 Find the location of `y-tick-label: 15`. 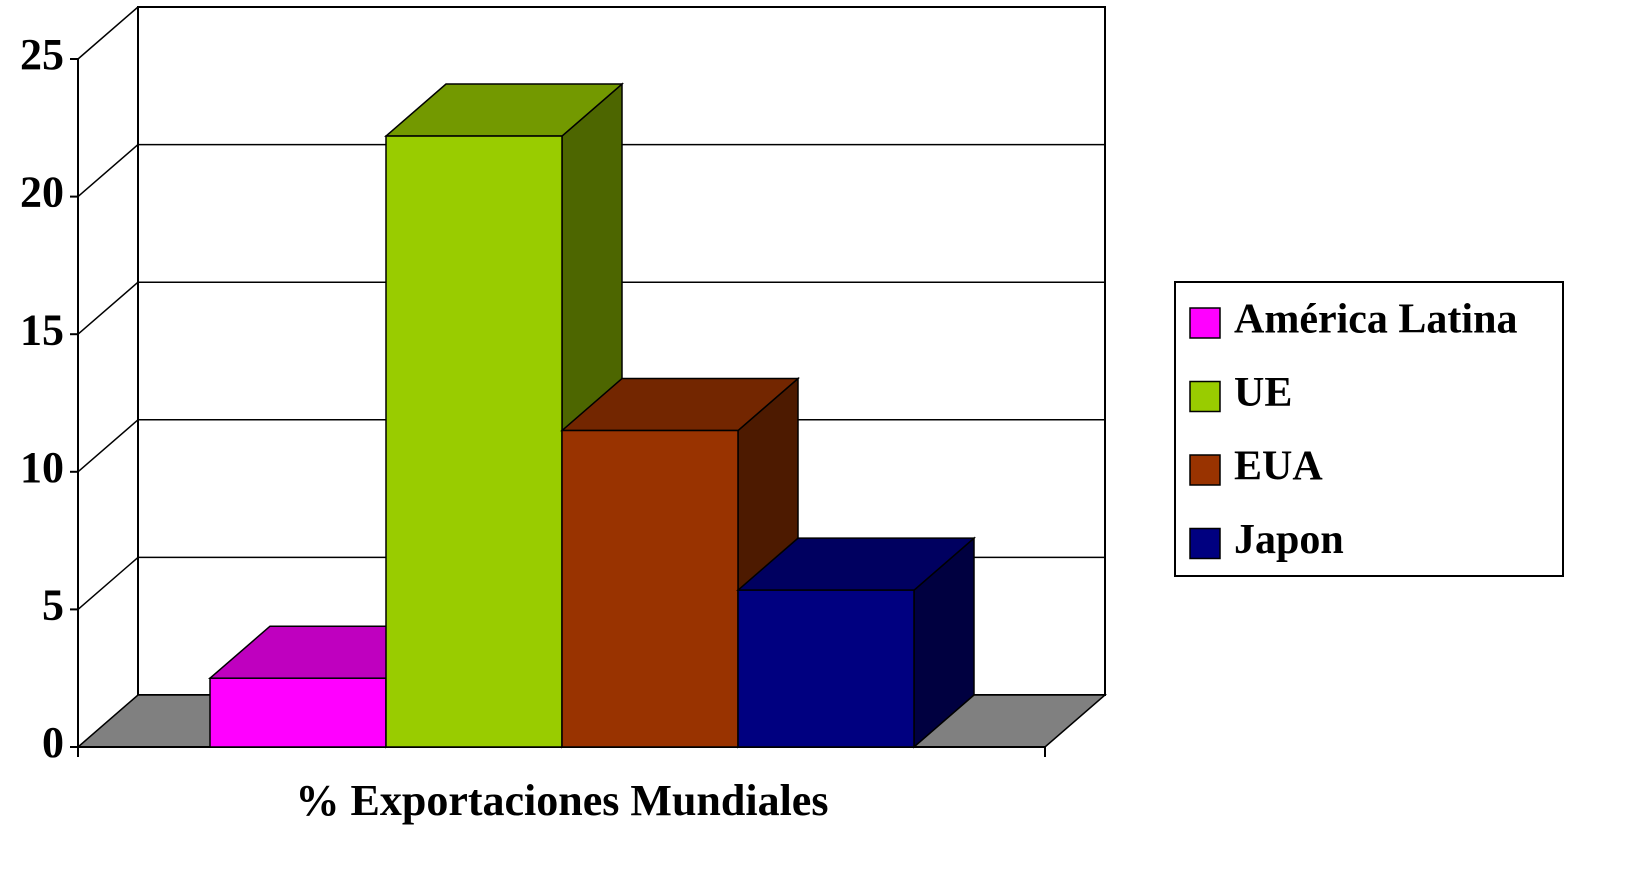

y-tick-label: 15 is located at coordinates (42, 329).